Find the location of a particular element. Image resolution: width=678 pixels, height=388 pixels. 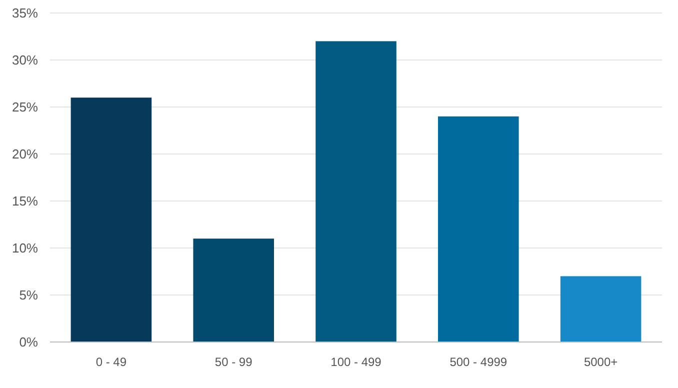

y-tick-label: 10% is located at coordinates (25, 248).